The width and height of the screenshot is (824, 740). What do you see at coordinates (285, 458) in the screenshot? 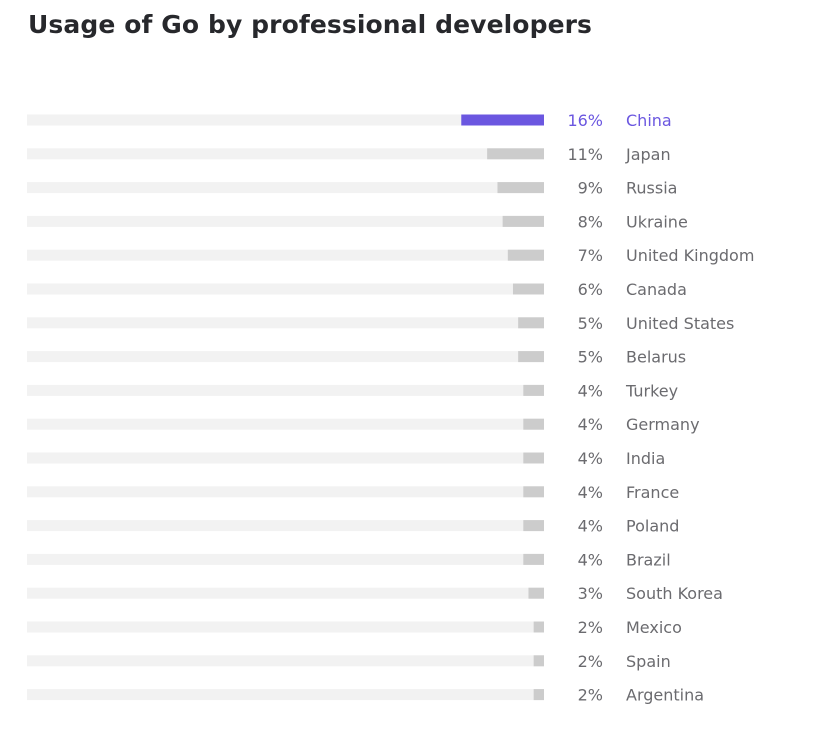
I see `bar-track-india` at bounding box center [285, 458].